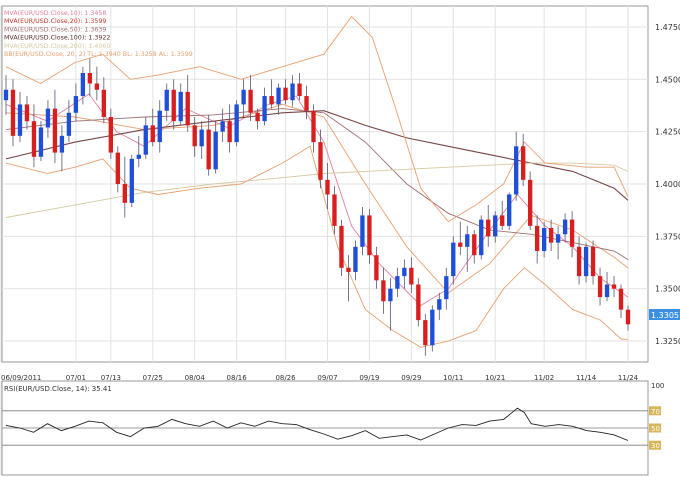 The width and height of the screenshot is (680, 477). What do you see at coordinates (237, 378) in the screenshot?
I see `date-tick-label: 08/16` at bounding box center [237, 378].